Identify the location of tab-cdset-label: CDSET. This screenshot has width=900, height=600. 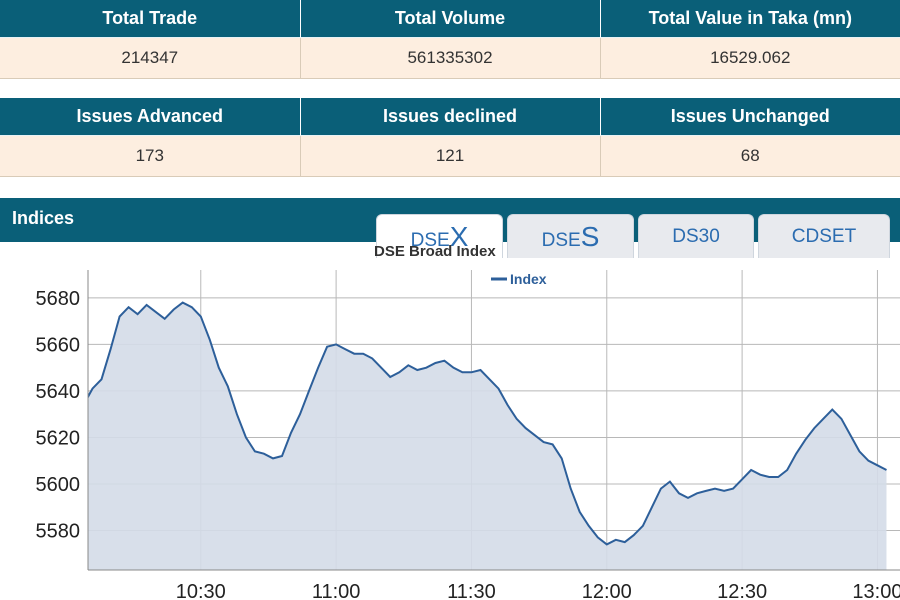
(824, 236).